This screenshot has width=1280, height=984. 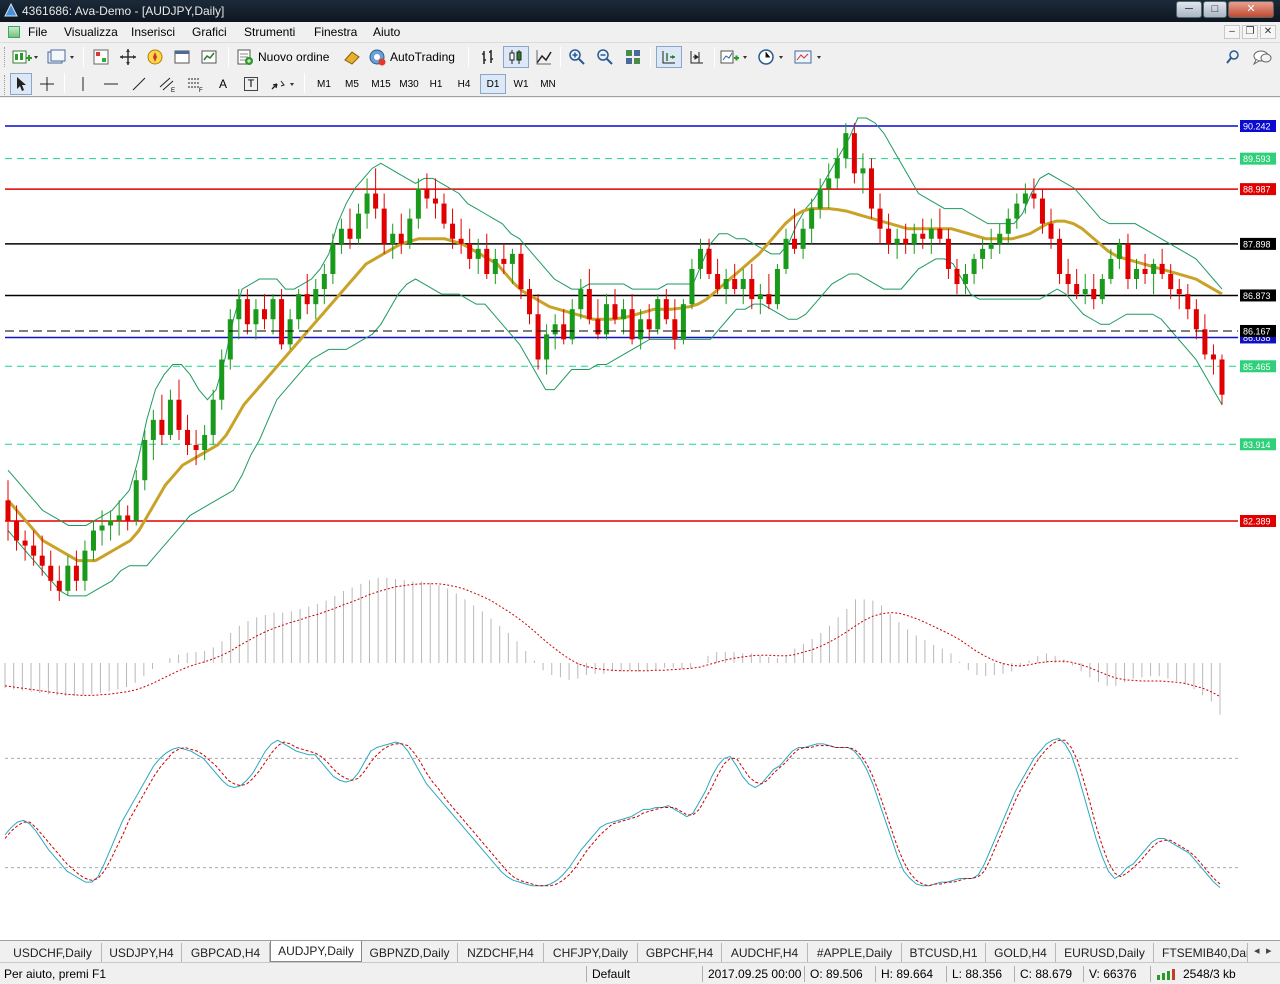 What do you see at coordinates (14, 32) in the screenshot?
I see `chart-window-icon` at bounding box center [14, 32].